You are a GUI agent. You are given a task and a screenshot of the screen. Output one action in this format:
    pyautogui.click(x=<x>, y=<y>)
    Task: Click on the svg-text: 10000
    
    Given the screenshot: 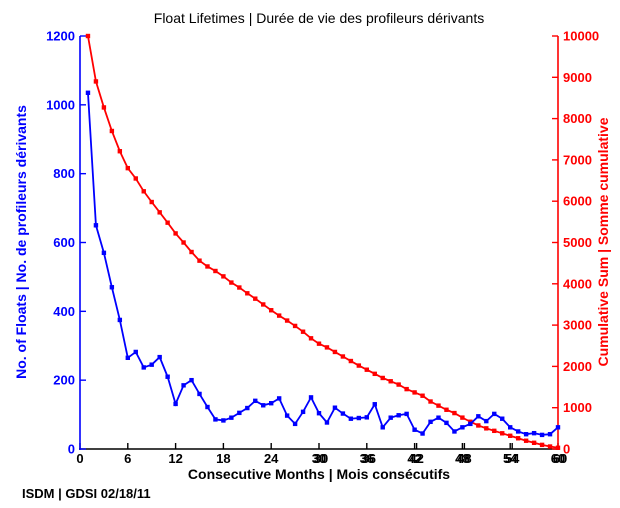 What is the action you would take?
    pyautogui.click(x=581, y=36)
    